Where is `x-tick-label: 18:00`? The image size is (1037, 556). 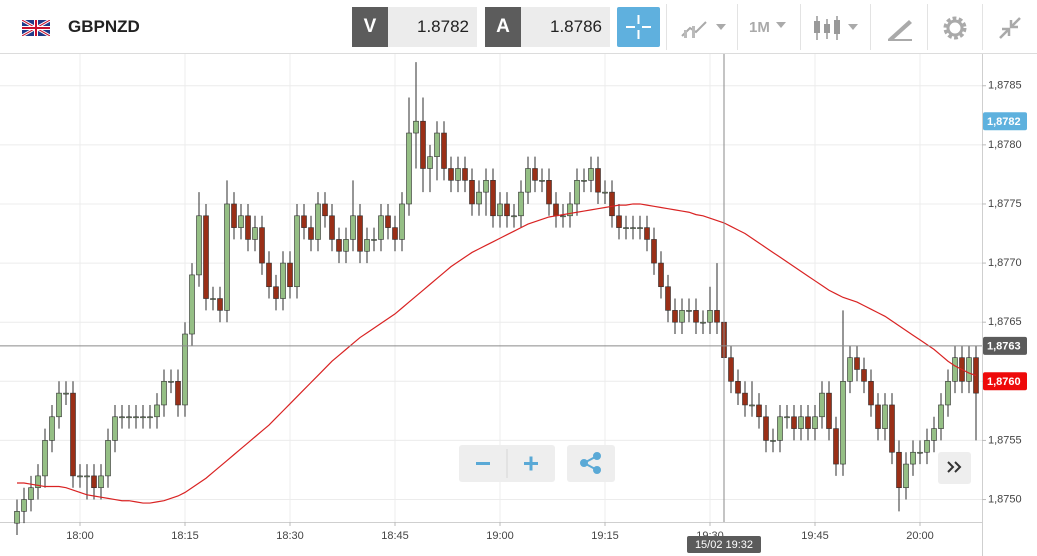
x-tick-label: 18:00 is located at coordinates (80, 536).